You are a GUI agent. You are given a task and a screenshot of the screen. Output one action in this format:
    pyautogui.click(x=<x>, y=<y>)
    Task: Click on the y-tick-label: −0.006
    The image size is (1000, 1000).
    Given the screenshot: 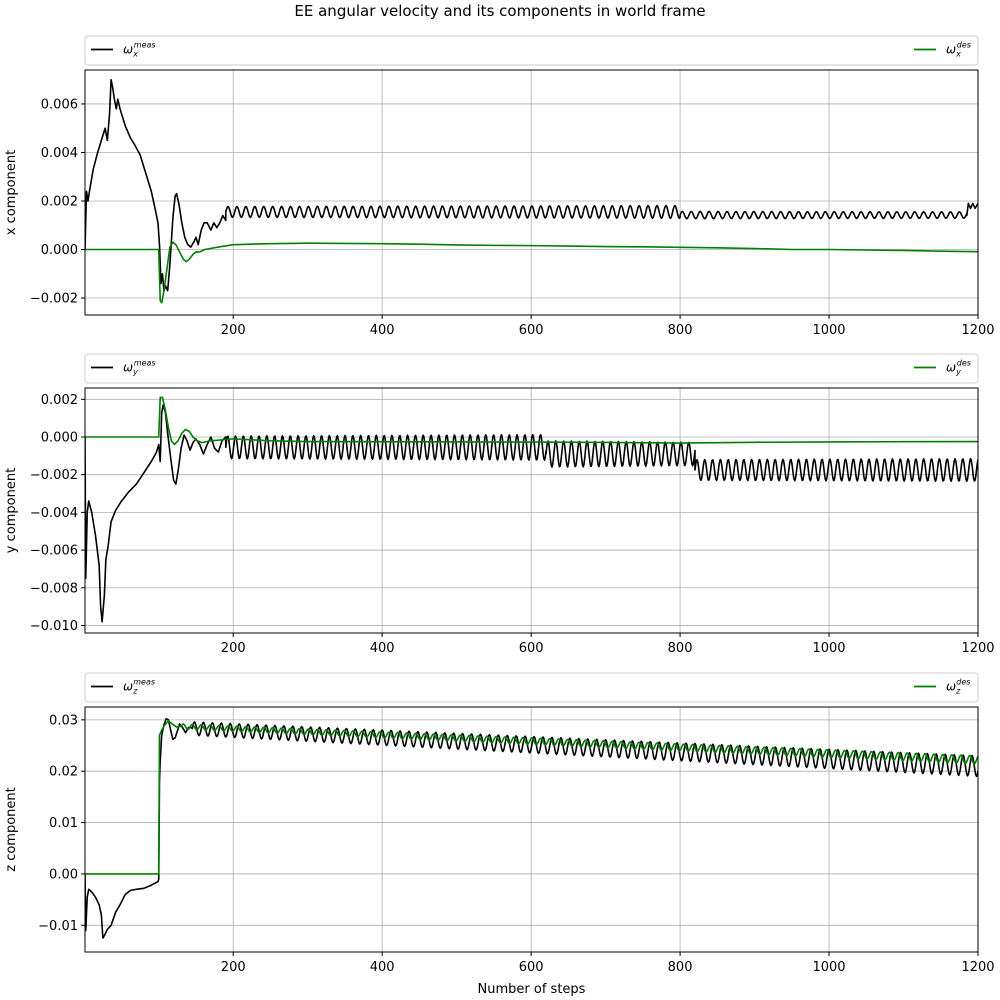 What is the action you would take?
    pyautogui.click(x=54, y=551)
    